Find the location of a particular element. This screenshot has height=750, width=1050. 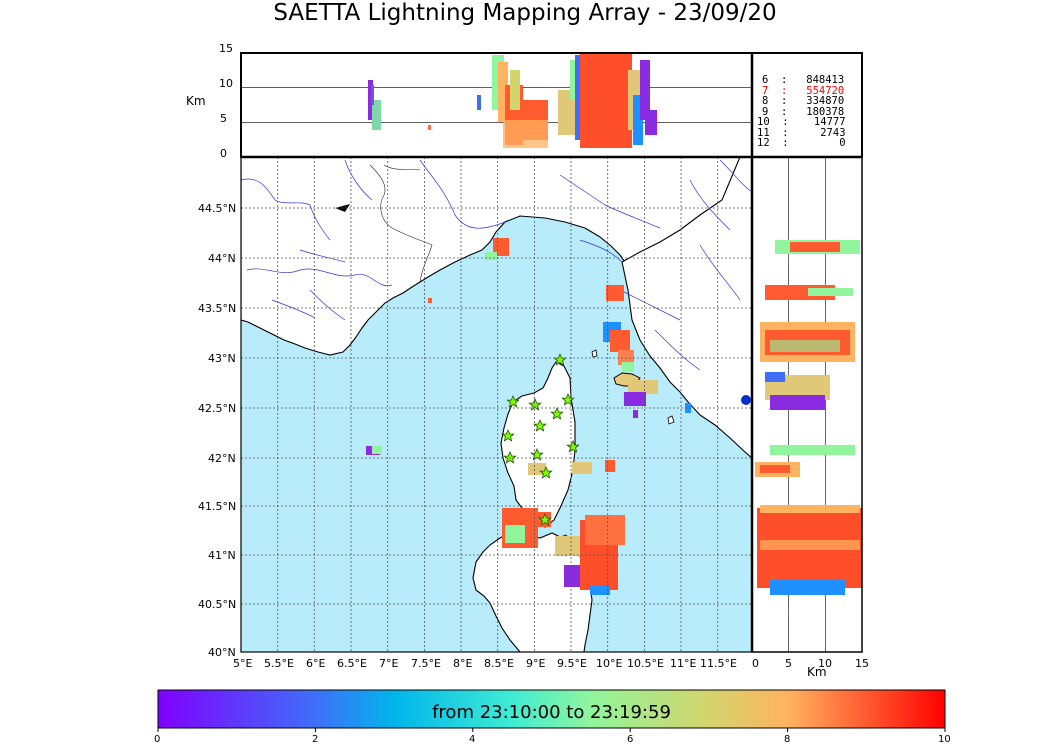

map-lightning-sources is located at coordinates (528, 416).